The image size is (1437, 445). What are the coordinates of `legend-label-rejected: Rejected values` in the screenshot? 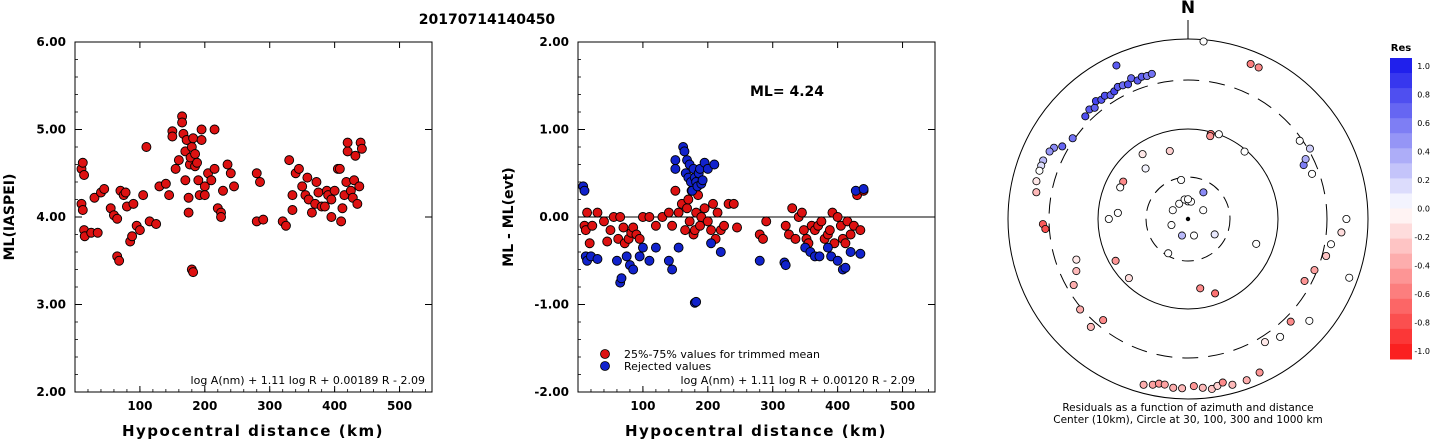 It's located at (667, 366).